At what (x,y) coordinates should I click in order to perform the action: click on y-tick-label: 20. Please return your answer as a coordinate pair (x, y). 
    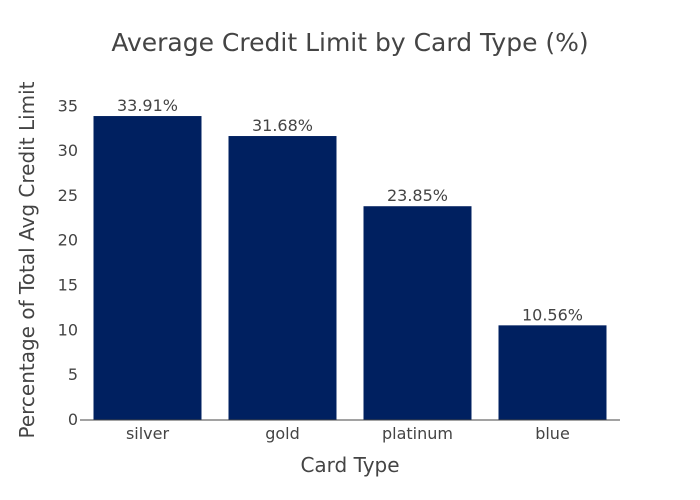
    Looking at the image, I should click on (68, 240).